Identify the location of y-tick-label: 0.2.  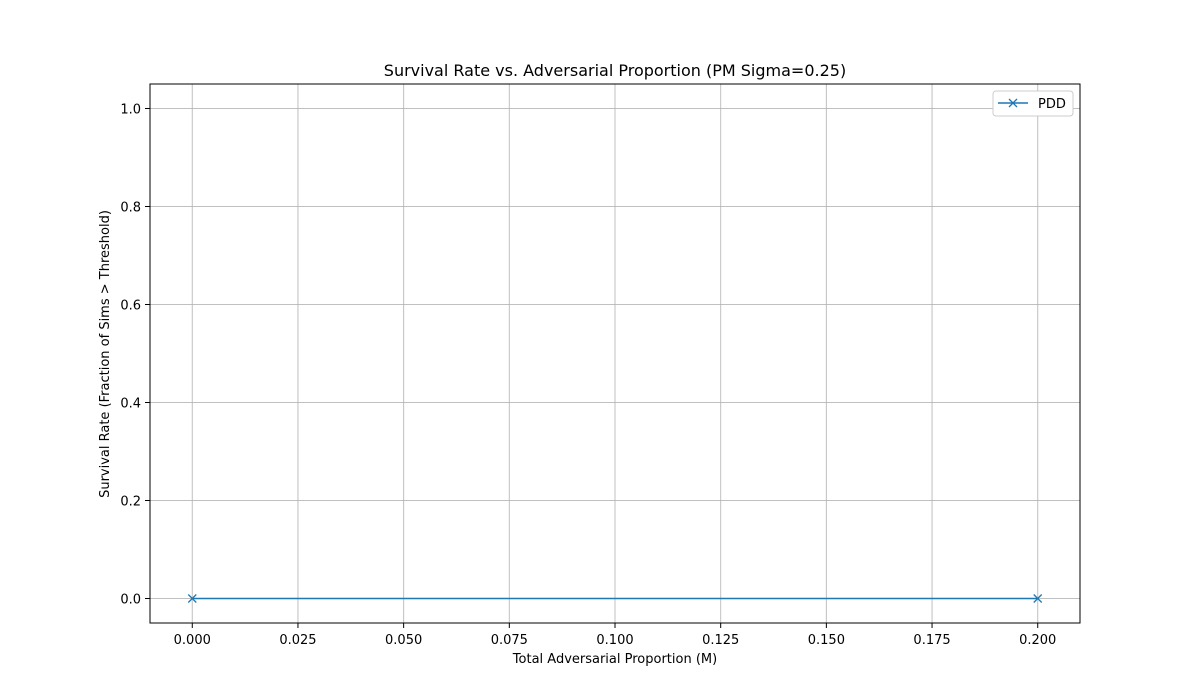
(130, 502).